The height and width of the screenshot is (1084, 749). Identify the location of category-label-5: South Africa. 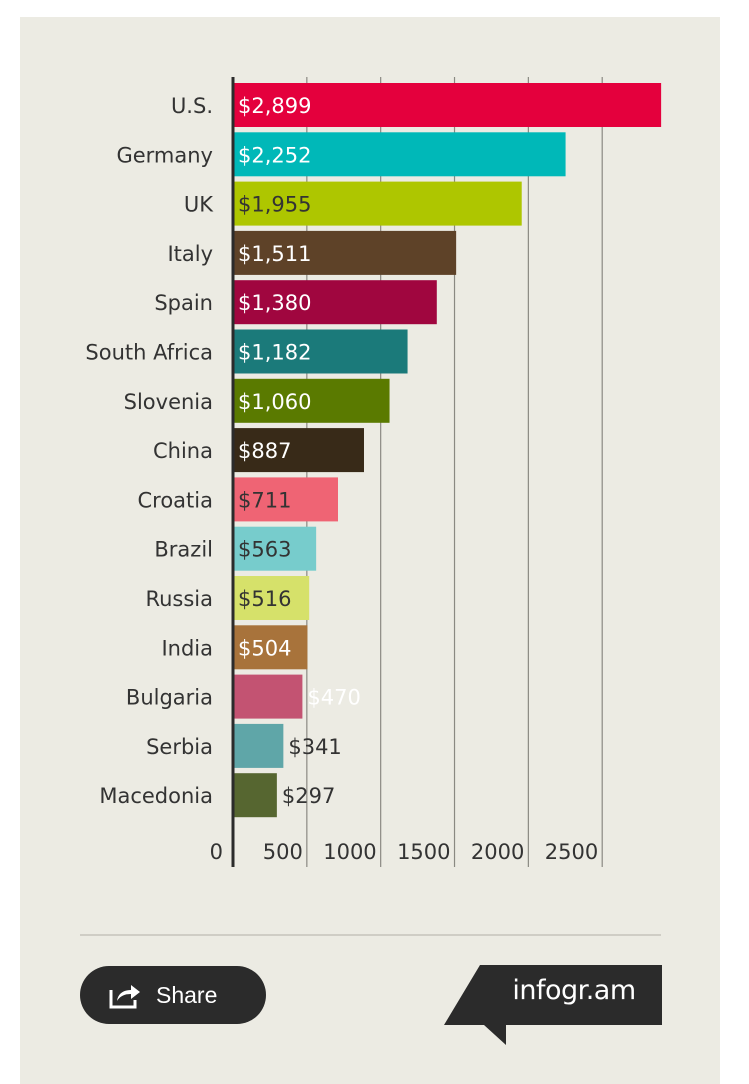
(149, 353).